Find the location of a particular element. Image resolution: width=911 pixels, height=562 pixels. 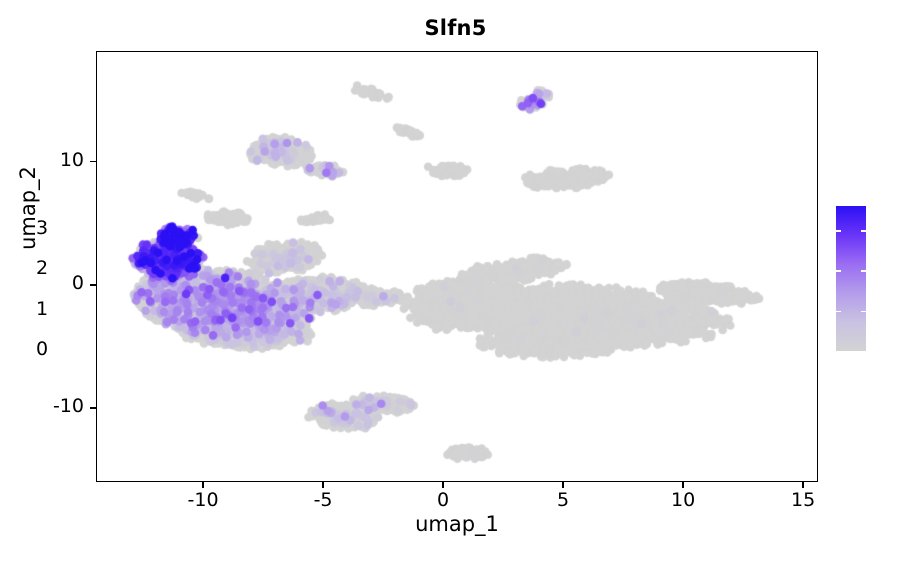

colorbar-tick-label: 1 is located at coordinates (42, 308).